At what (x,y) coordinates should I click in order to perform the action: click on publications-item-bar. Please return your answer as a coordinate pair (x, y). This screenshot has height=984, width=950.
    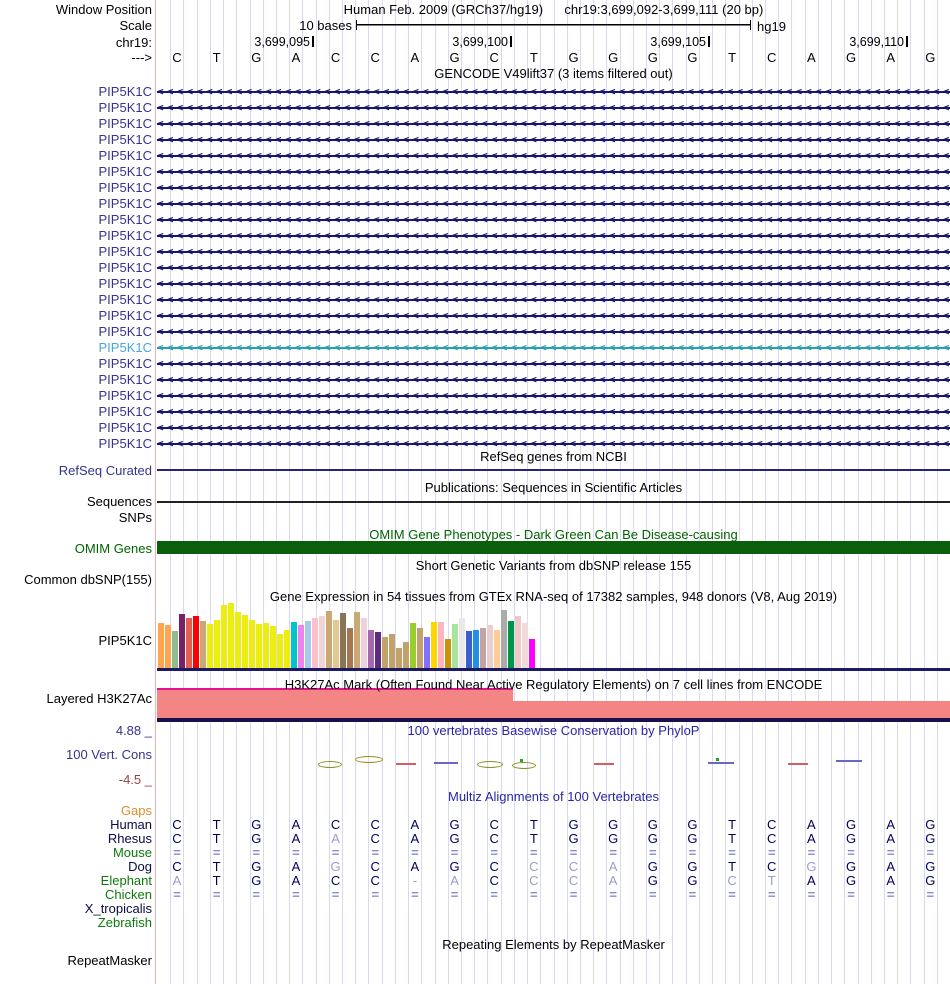
    Looking at the image, I should click on (553, 502).